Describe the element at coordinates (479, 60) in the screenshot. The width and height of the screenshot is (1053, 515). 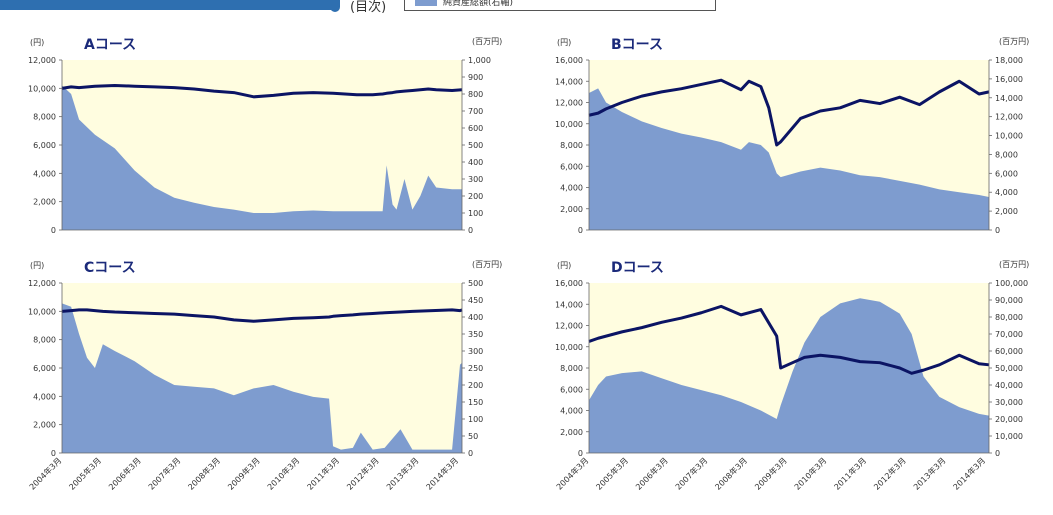
I see `right-tick-label: 1,000` at that location.